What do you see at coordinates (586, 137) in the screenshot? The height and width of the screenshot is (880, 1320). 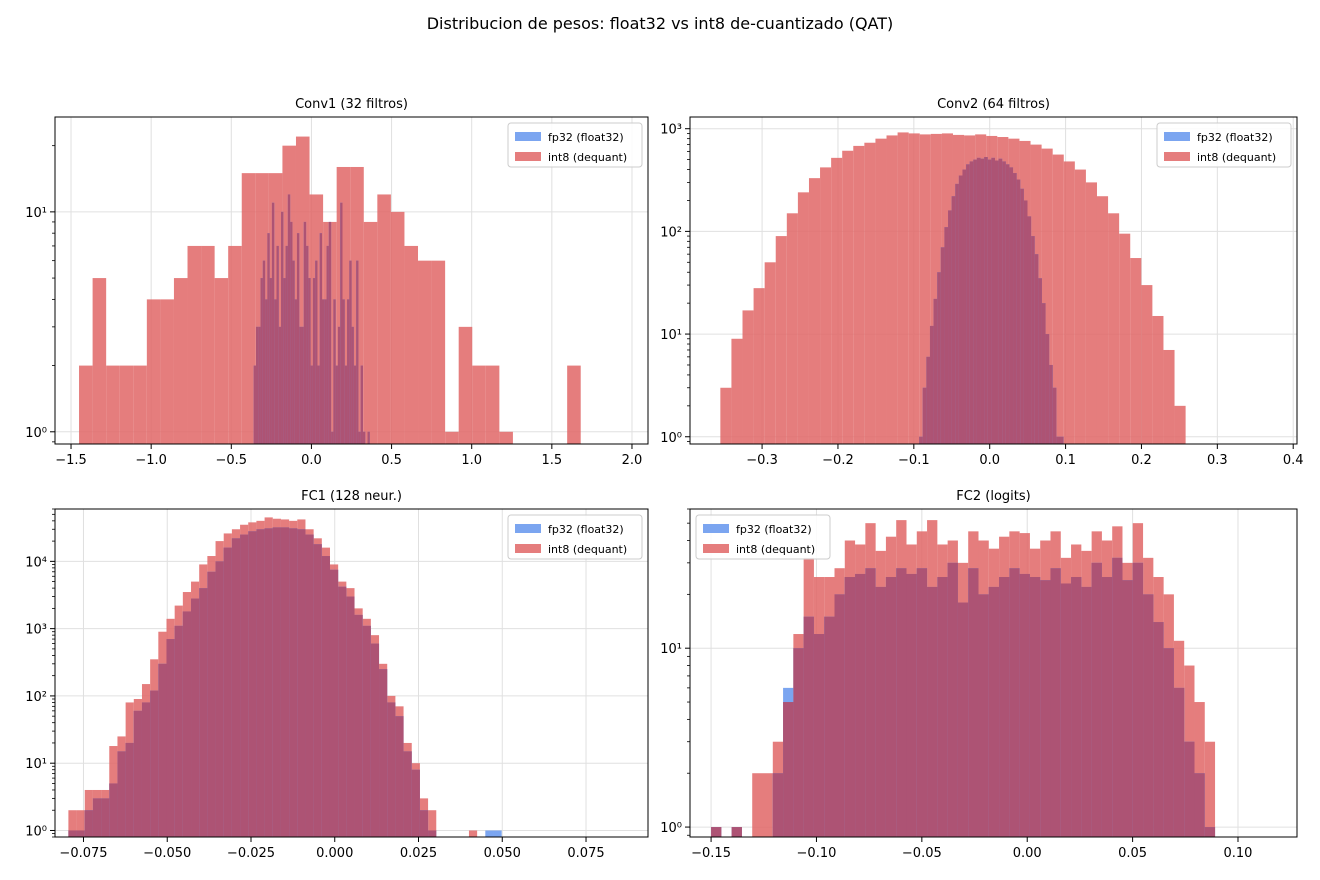 I see `legend-label: fp32 (float32)` at bounding box center [586, 137].